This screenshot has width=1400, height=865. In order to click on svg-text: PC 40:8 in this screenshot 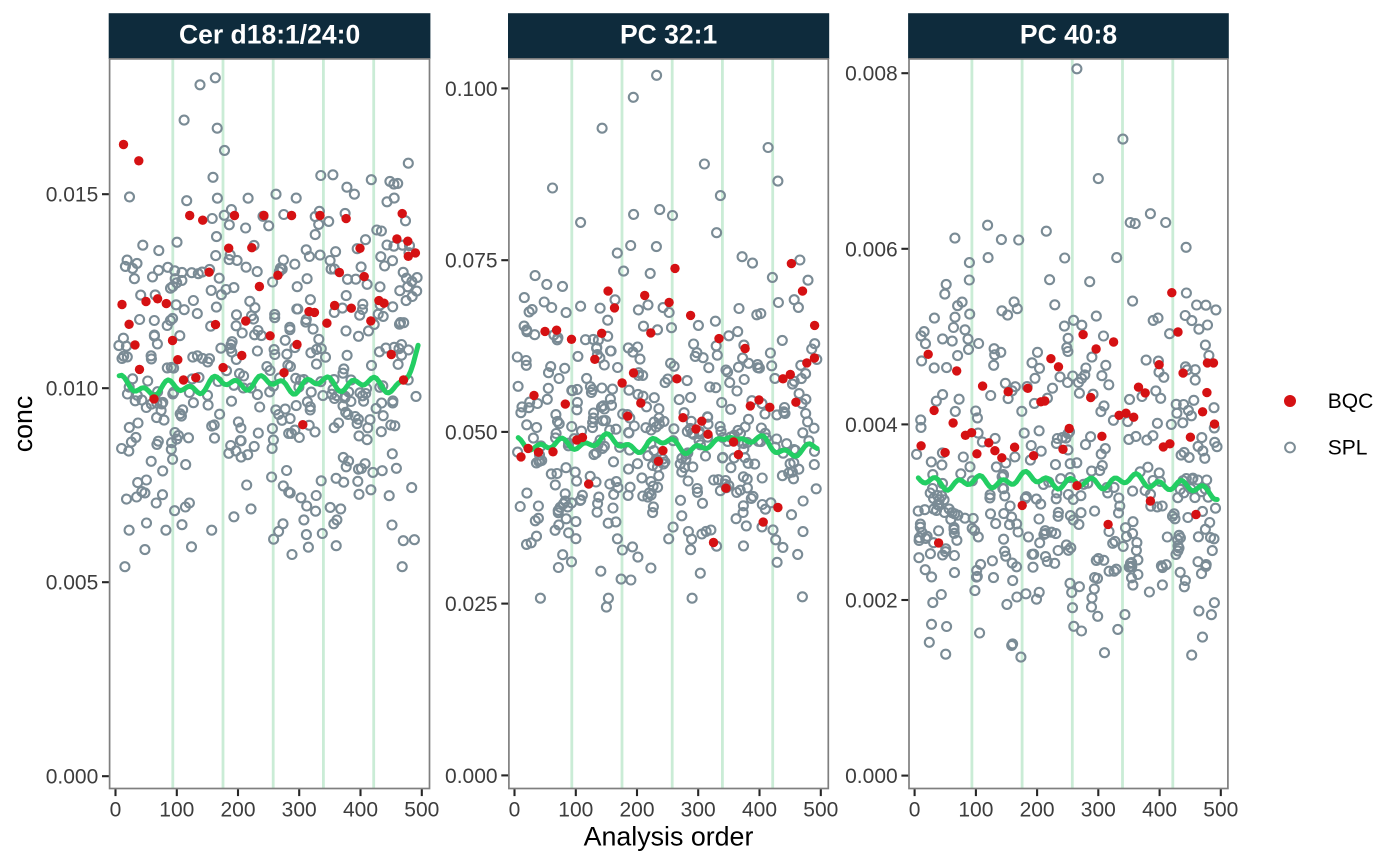, I will do `click(1068, 35)`.